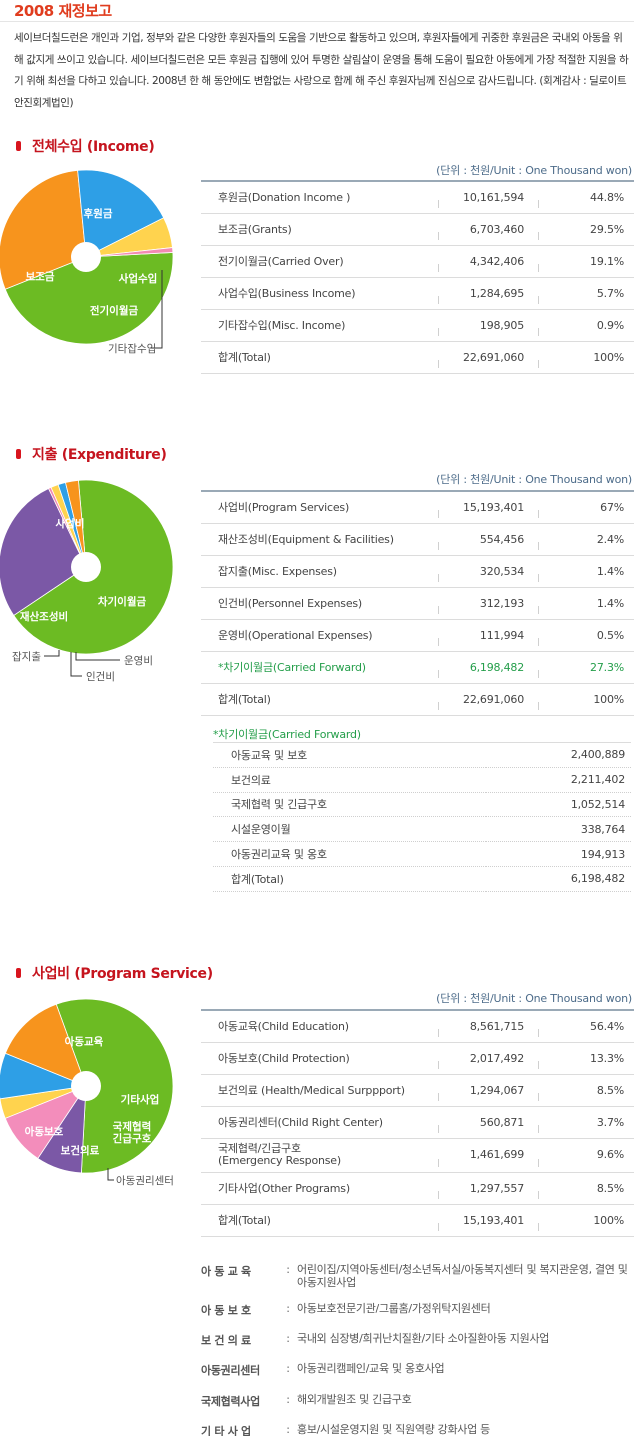 The image size is (634, 1436). I want to click on row-name: 아동보호(Child Protection), so click(319, 1058).